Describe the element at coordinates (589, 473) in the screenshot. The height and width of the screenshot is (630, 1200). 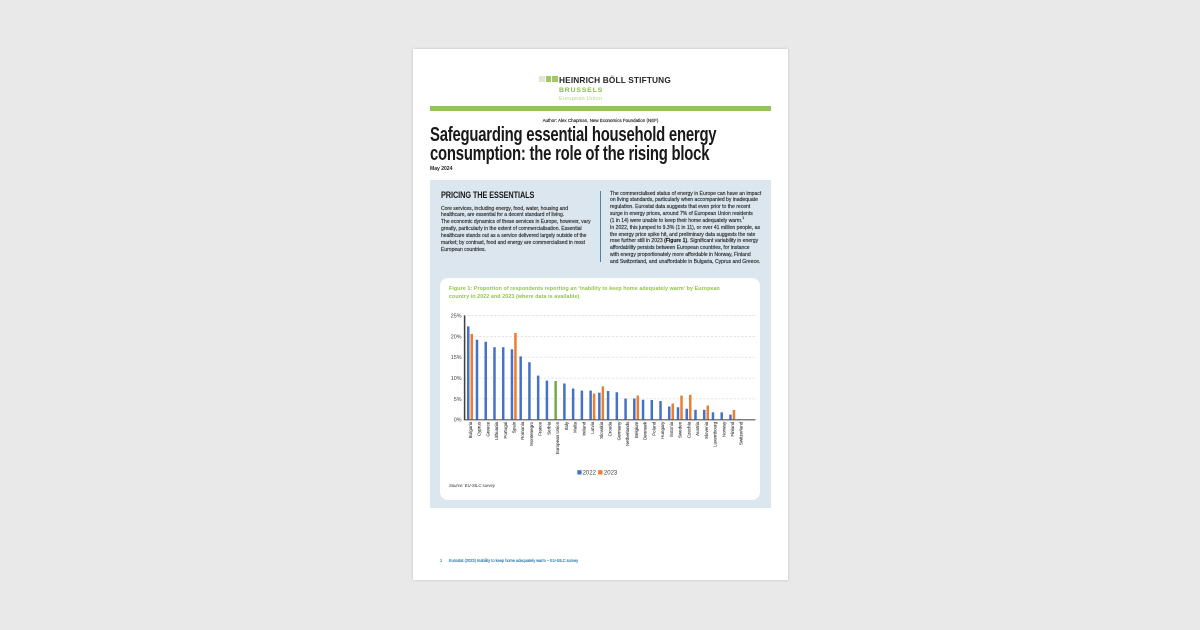
I see `svg-text: 2022` at that location.